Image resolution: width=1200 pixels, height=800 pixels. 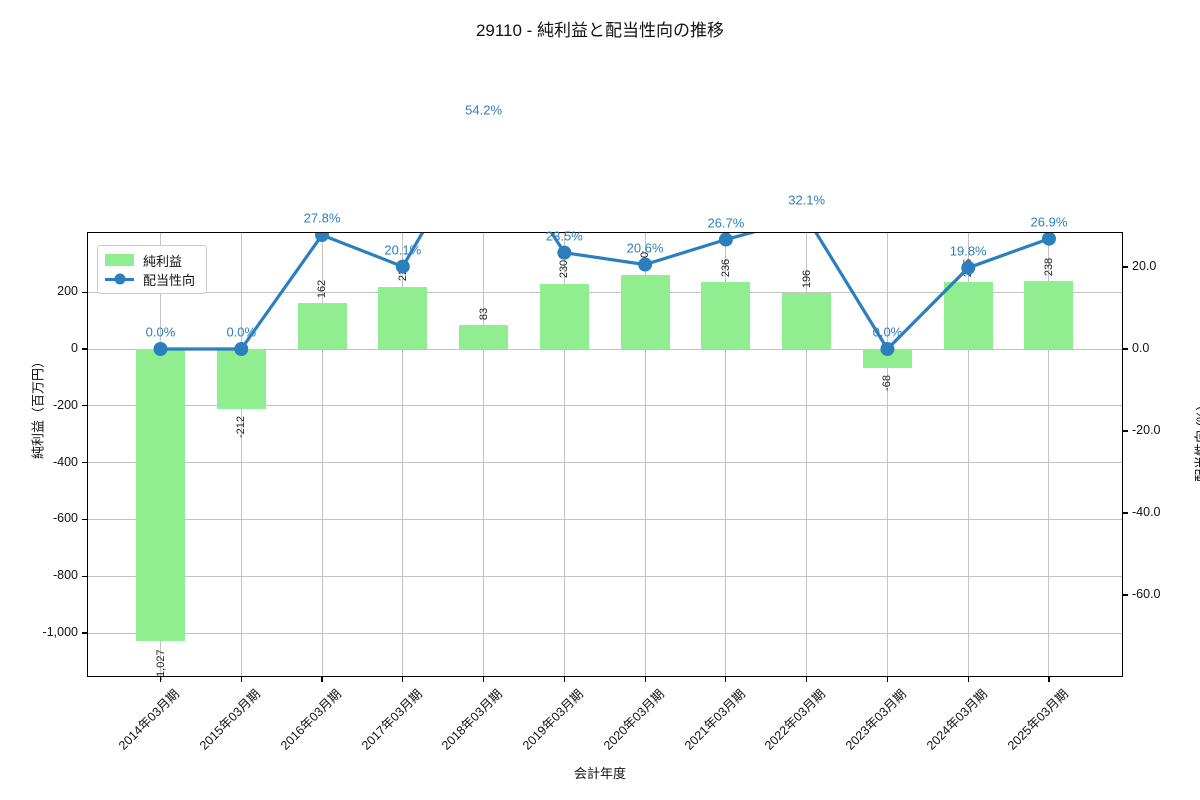 I want to click on x-tick-label: 2025年03月期, so click(x=1037, y=719).